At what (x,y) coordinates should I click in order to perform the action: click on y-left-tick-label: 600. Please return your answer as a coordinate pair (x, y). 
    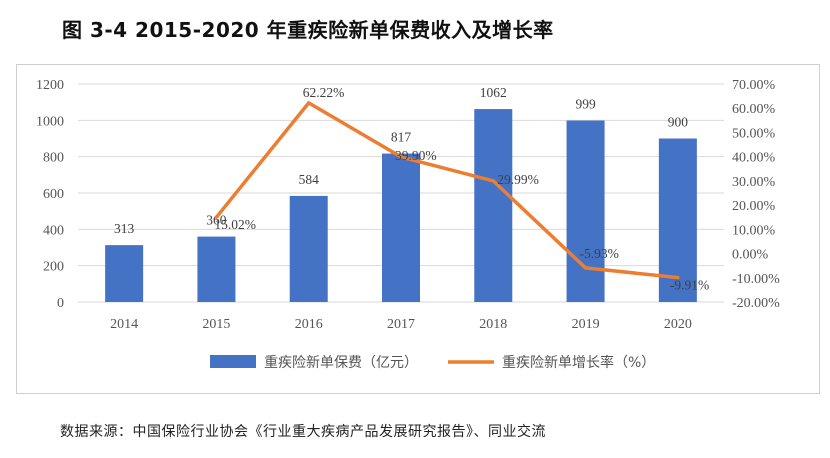
    Looking at the image, I should click on (53, 194).